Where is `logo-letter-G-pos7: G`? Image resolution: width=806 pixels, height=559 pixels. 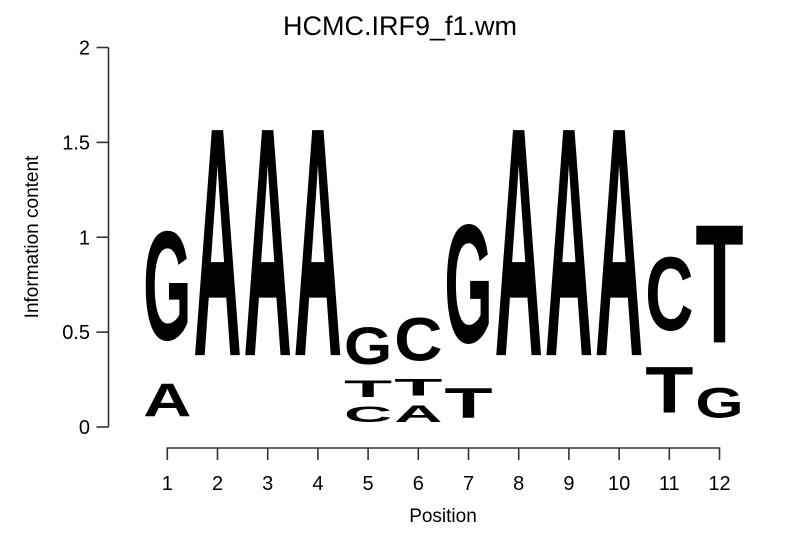
logo-letter-G-pos7: G is located at coordinates (468, 285).